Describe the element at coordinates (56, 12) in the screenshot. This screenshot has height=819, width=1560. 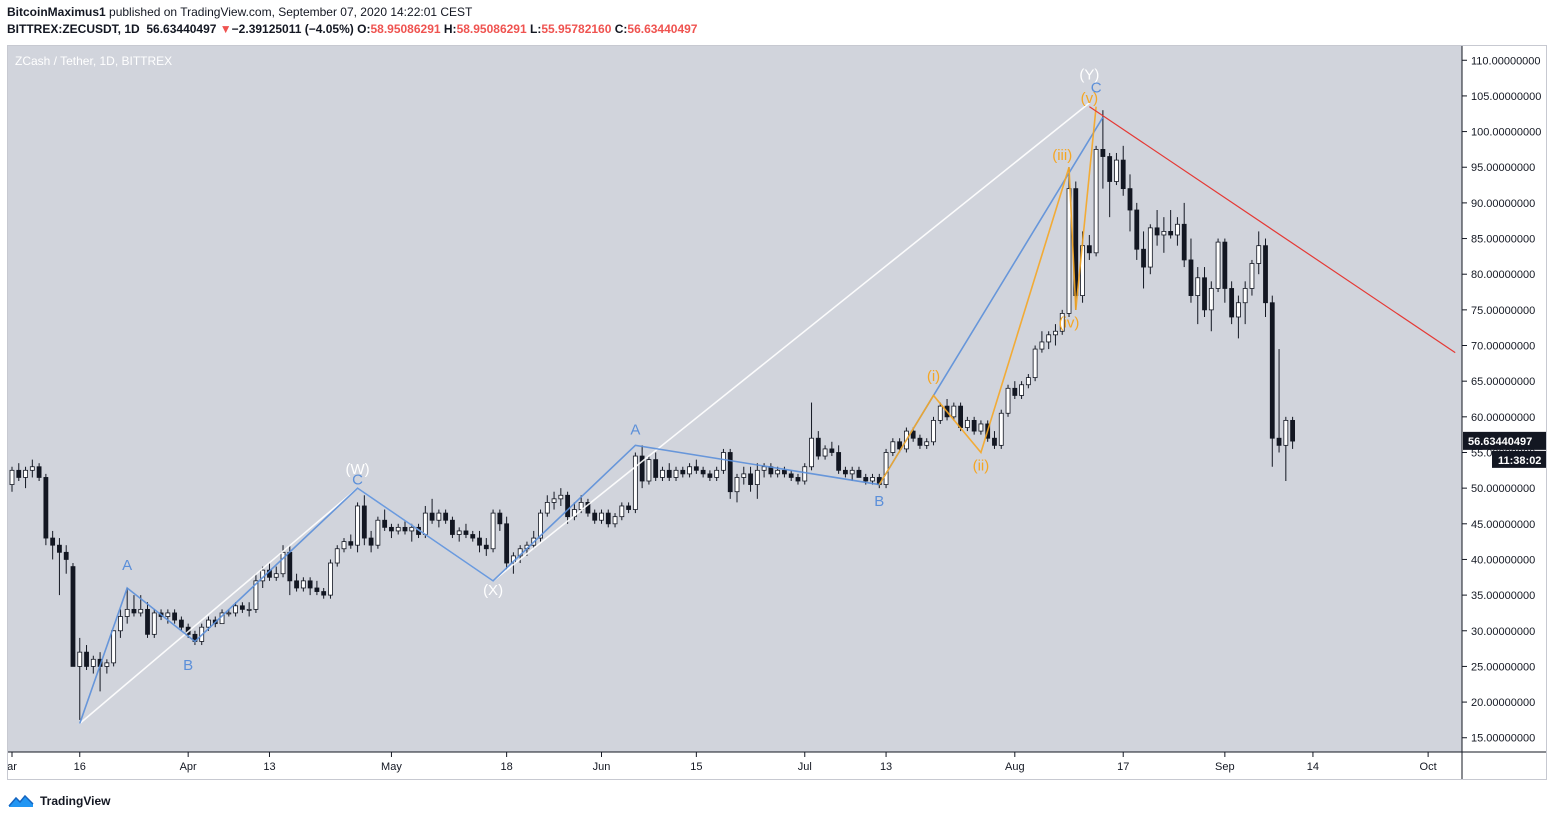
I see `author-name: BitcoinMaximus1` at that location.